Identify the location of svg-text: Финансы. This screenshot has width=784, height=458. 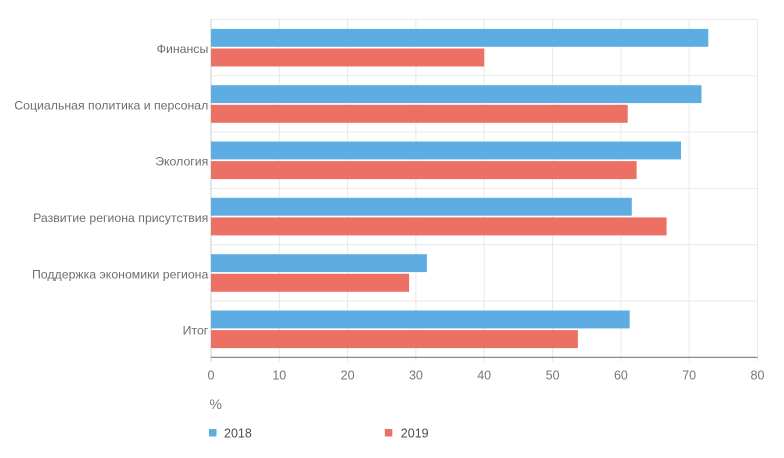
(183, 49).